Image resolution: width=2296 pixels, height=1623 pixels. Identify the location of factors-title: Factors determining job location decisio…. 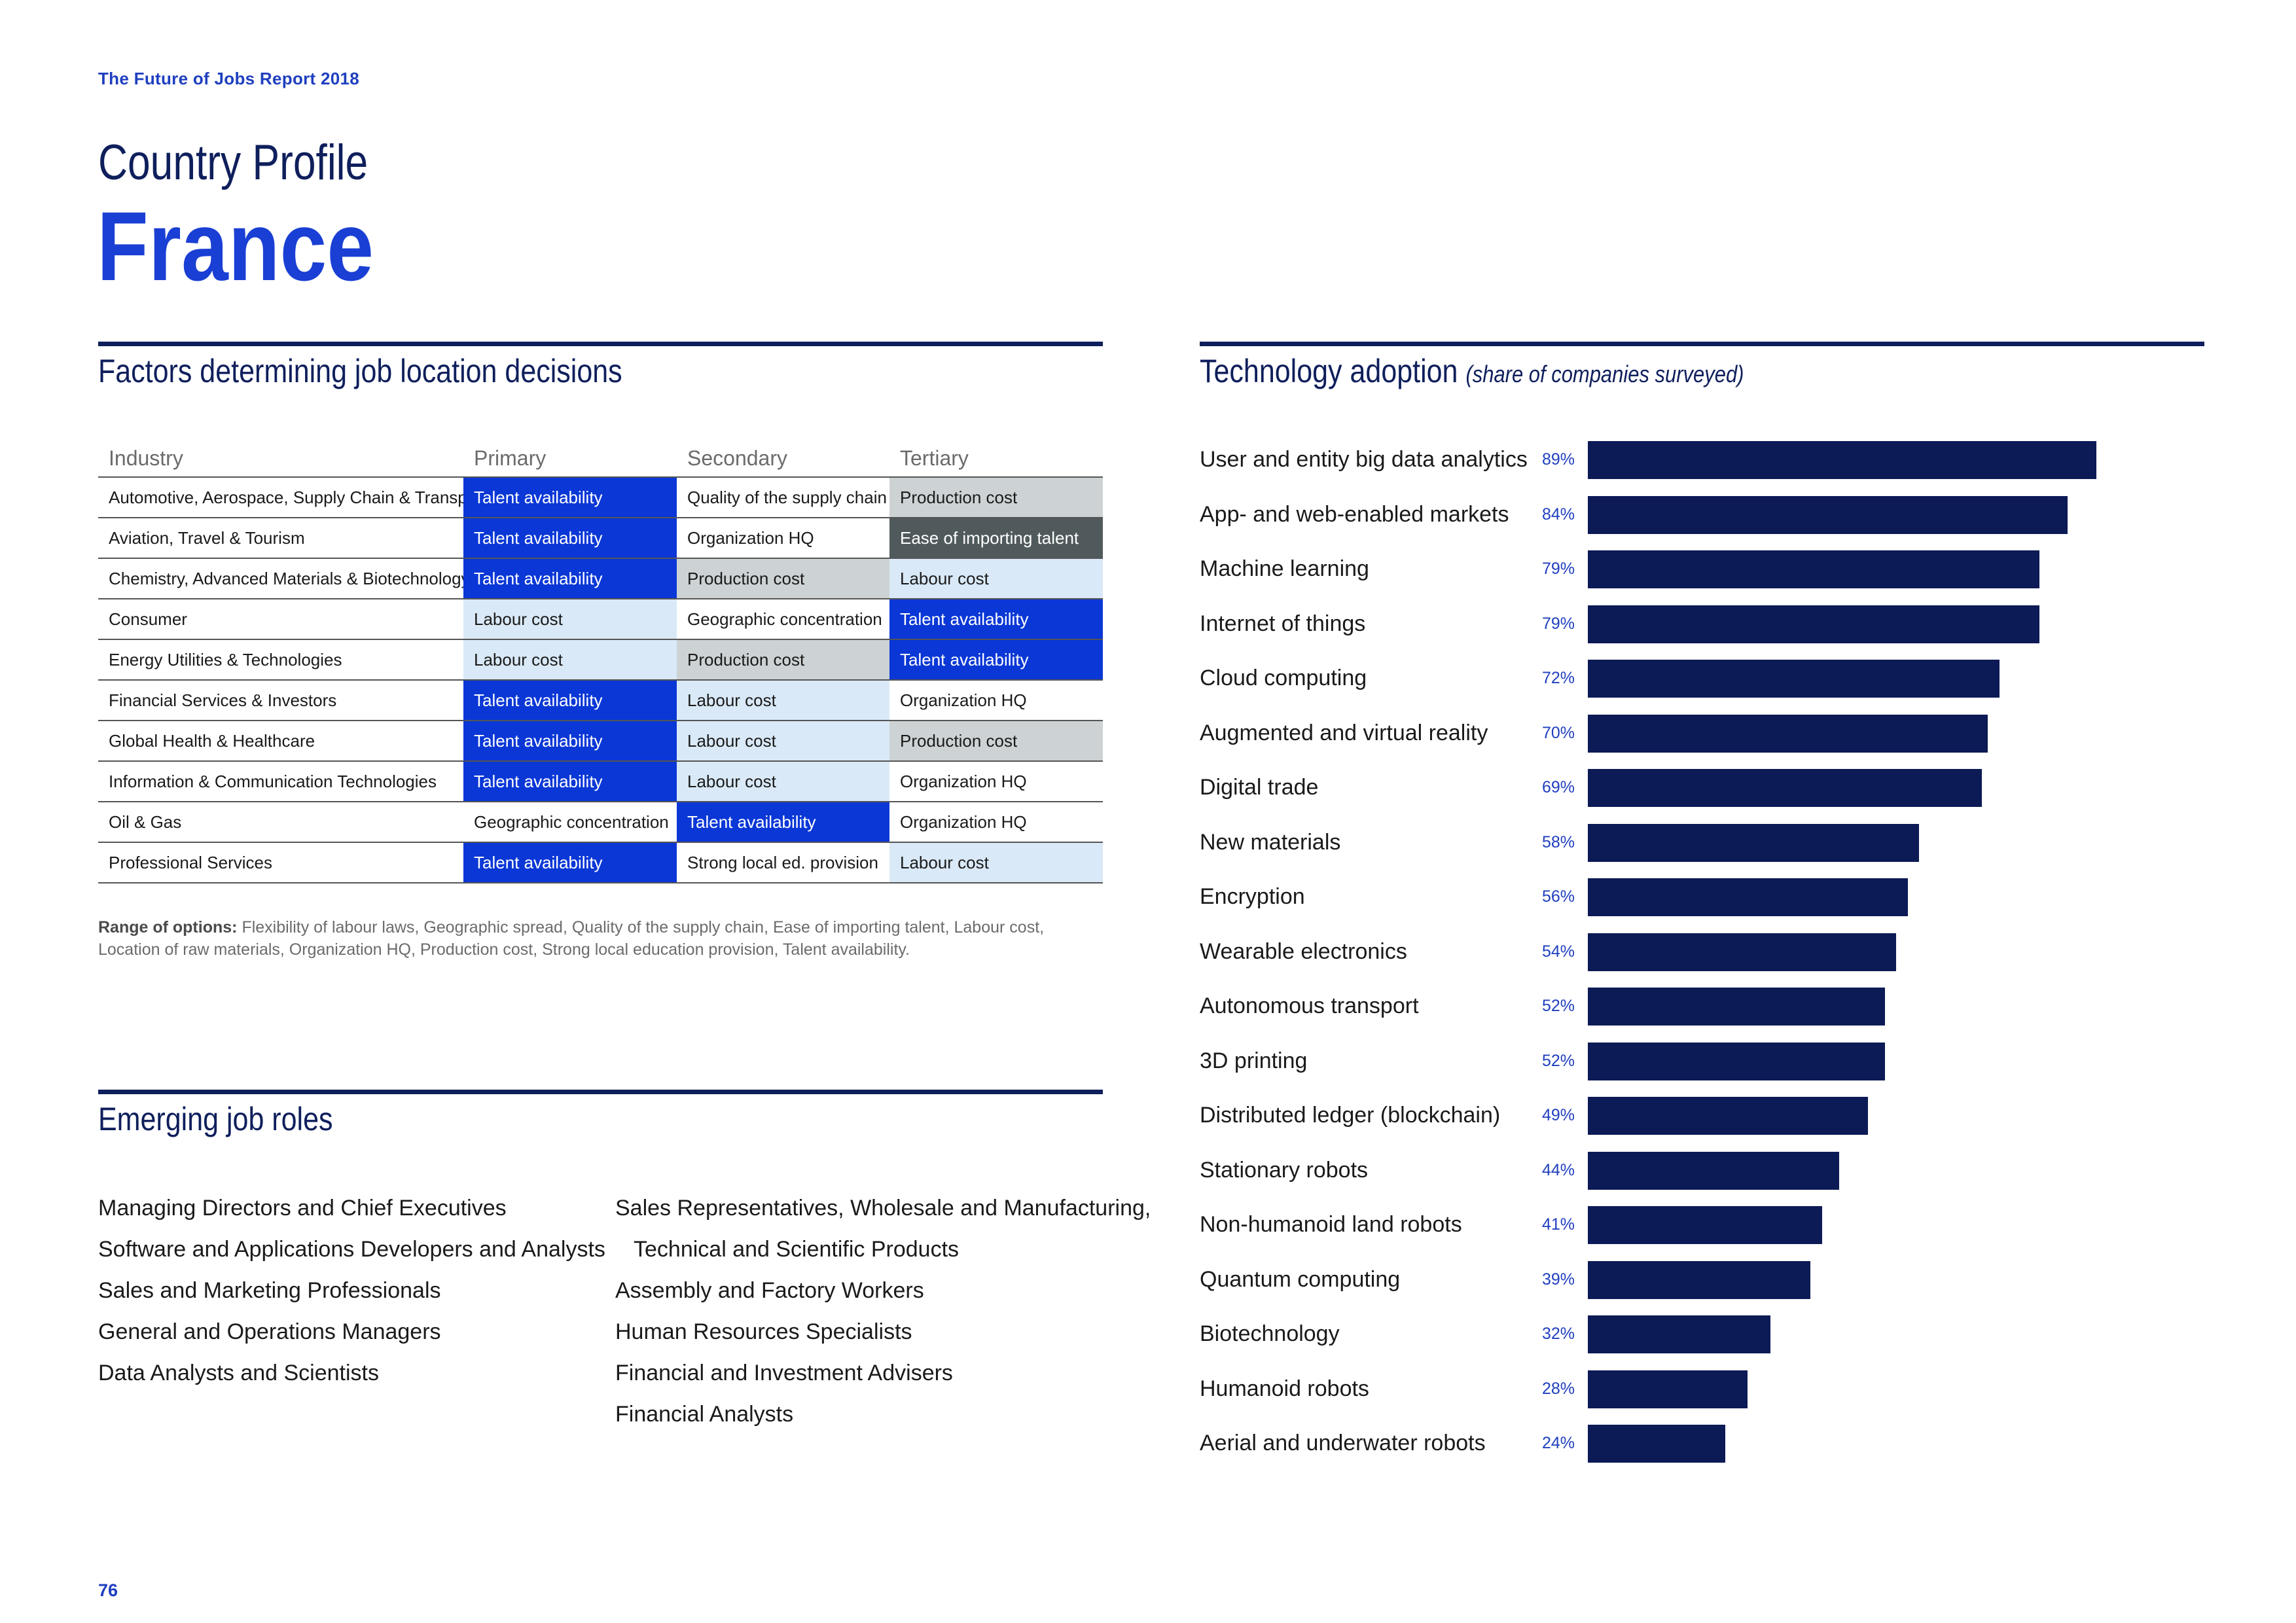
(360, 371).